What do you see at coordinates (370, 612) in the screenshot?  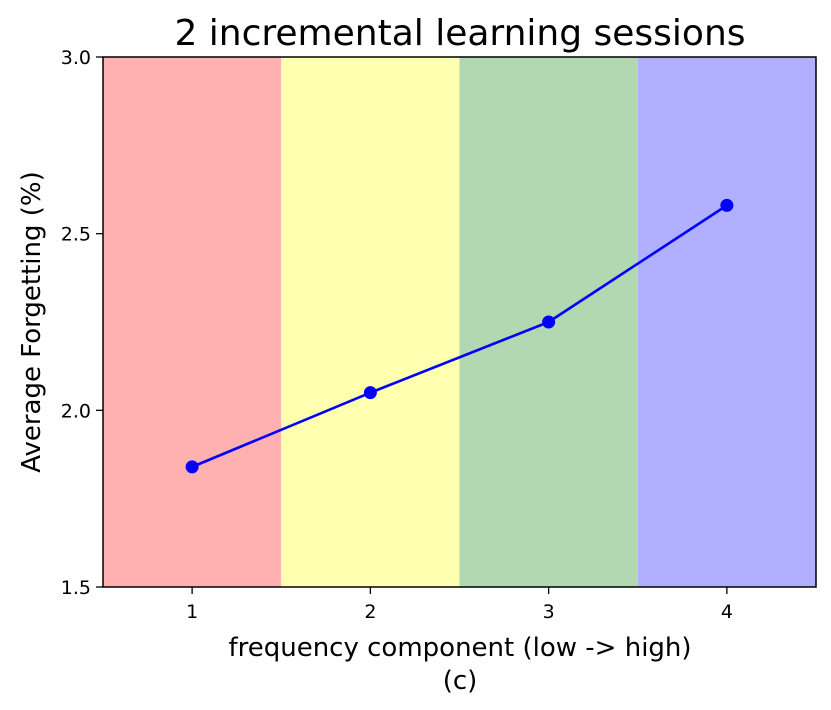 I see `x-tick-label: 2` at bounding box center [370, 612].